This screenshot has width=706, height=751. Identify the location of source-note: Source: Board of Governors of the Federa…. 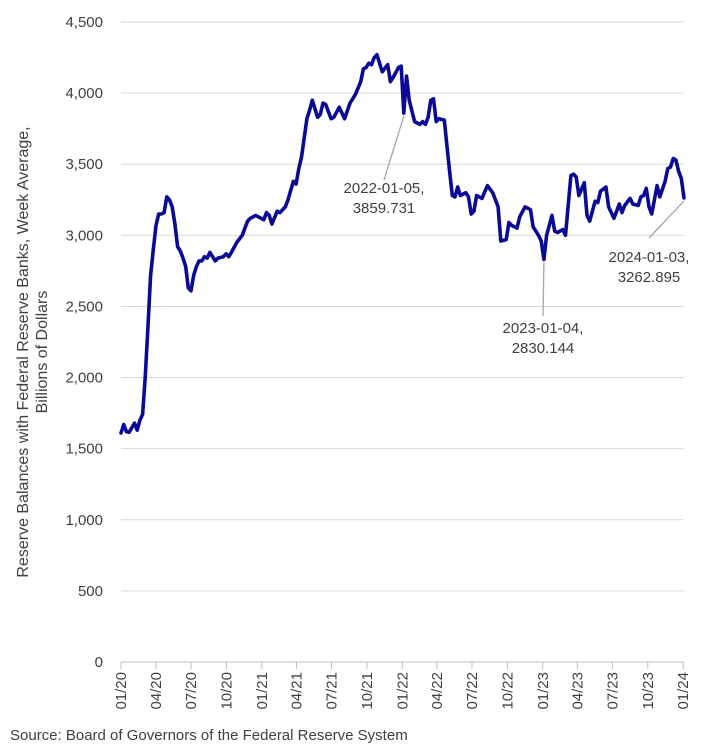
(209, 735).